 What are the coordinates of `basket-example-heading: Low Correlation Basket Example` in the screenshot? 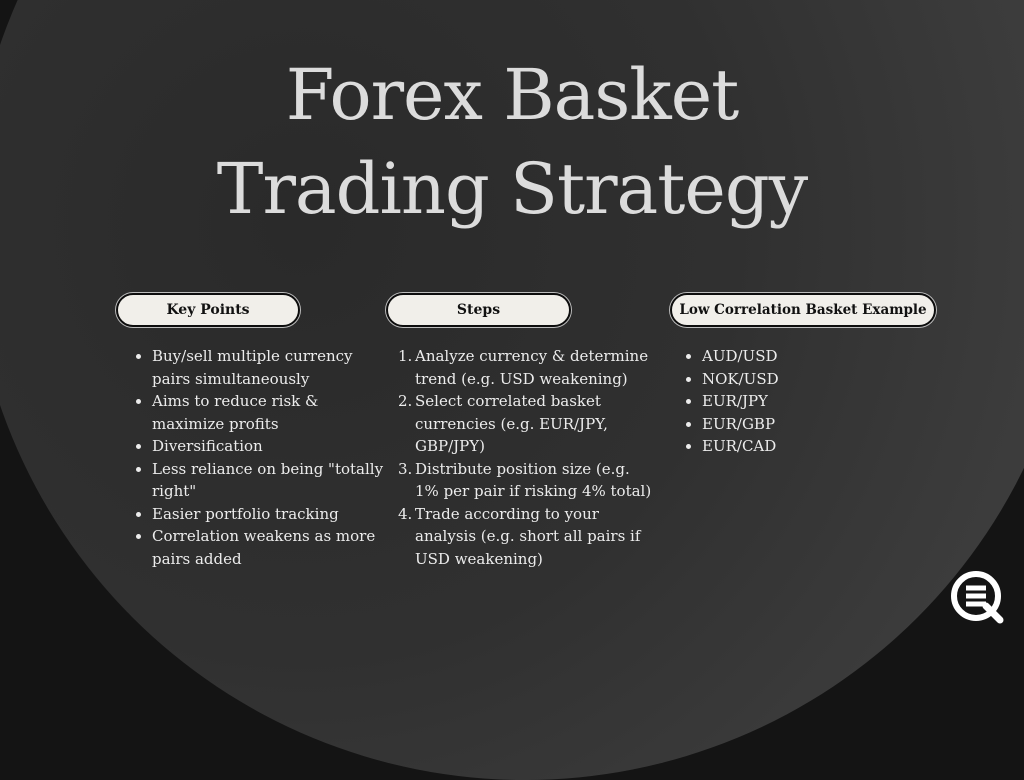 It's located at (803, 310).